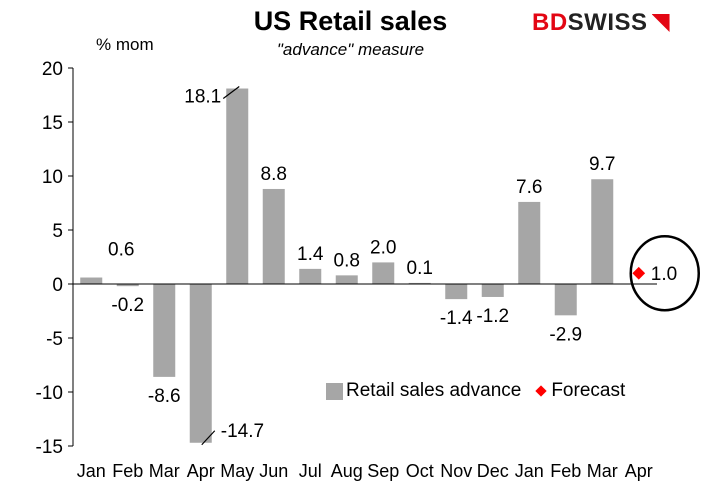 This screenshot has width=701, height=499. What do you see at coordinates (541, 391) in the screenshot?
I see `legend-swatch-forecast` at bounding box center [541, 391].